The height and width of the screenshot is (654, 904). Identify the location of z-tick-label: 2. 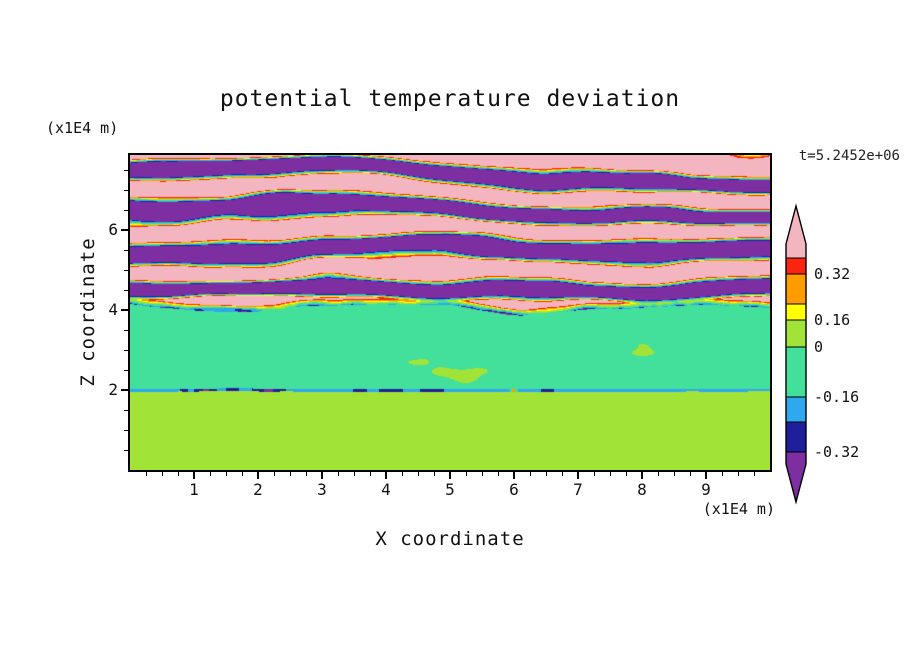
(113, 389).